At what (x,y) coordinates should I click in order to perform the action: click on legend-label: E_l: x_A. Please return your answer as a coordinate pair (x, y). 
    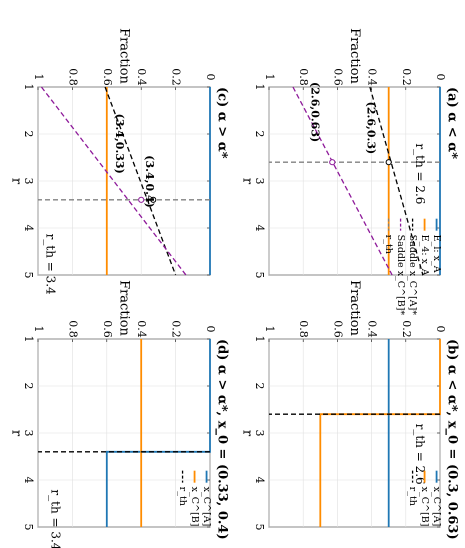
    Looking at the image, I should click on (436, 254).